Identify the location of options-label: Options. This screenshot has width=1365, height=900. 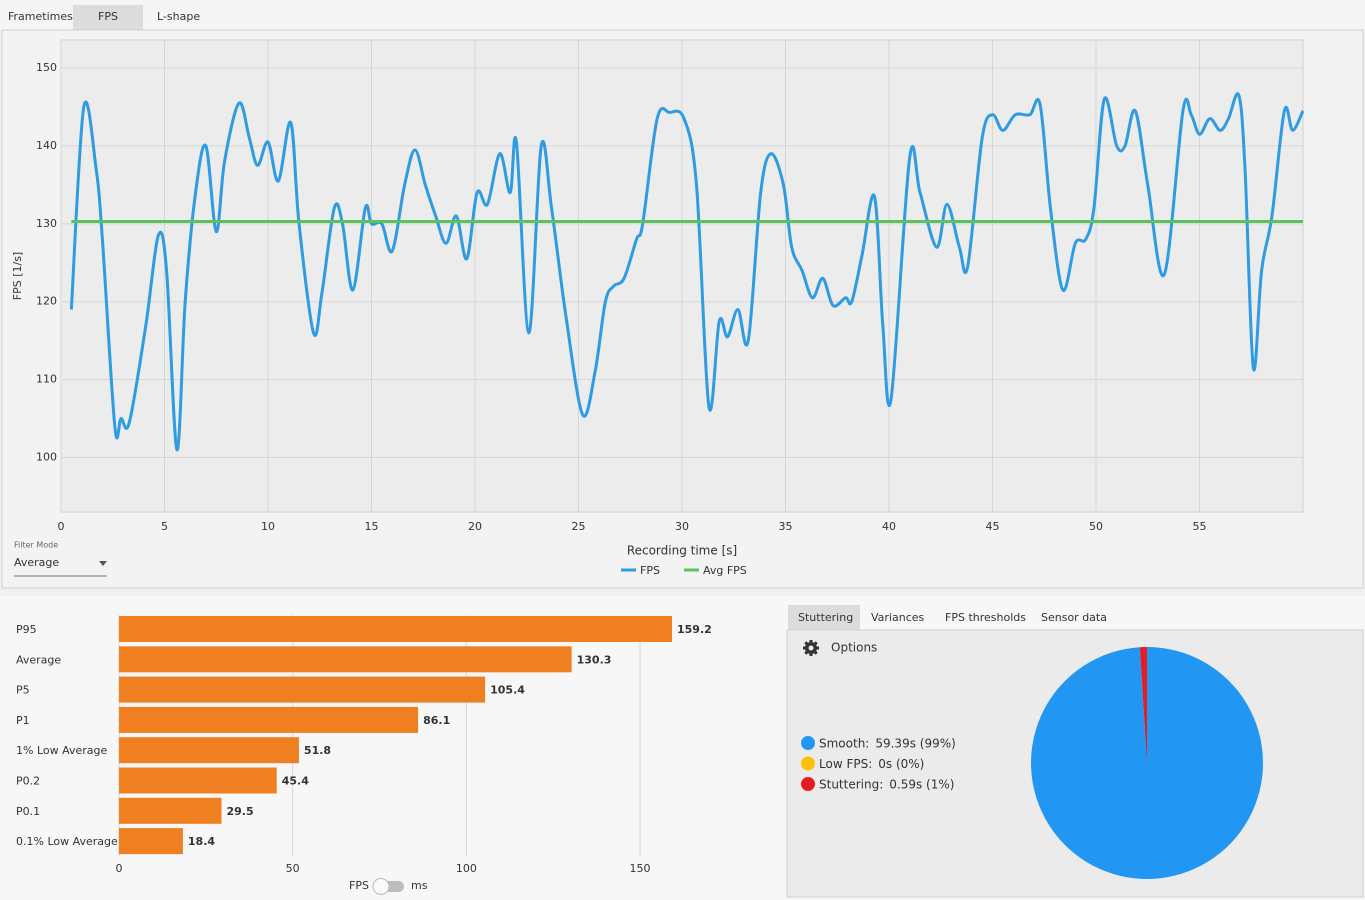
(854, 648).